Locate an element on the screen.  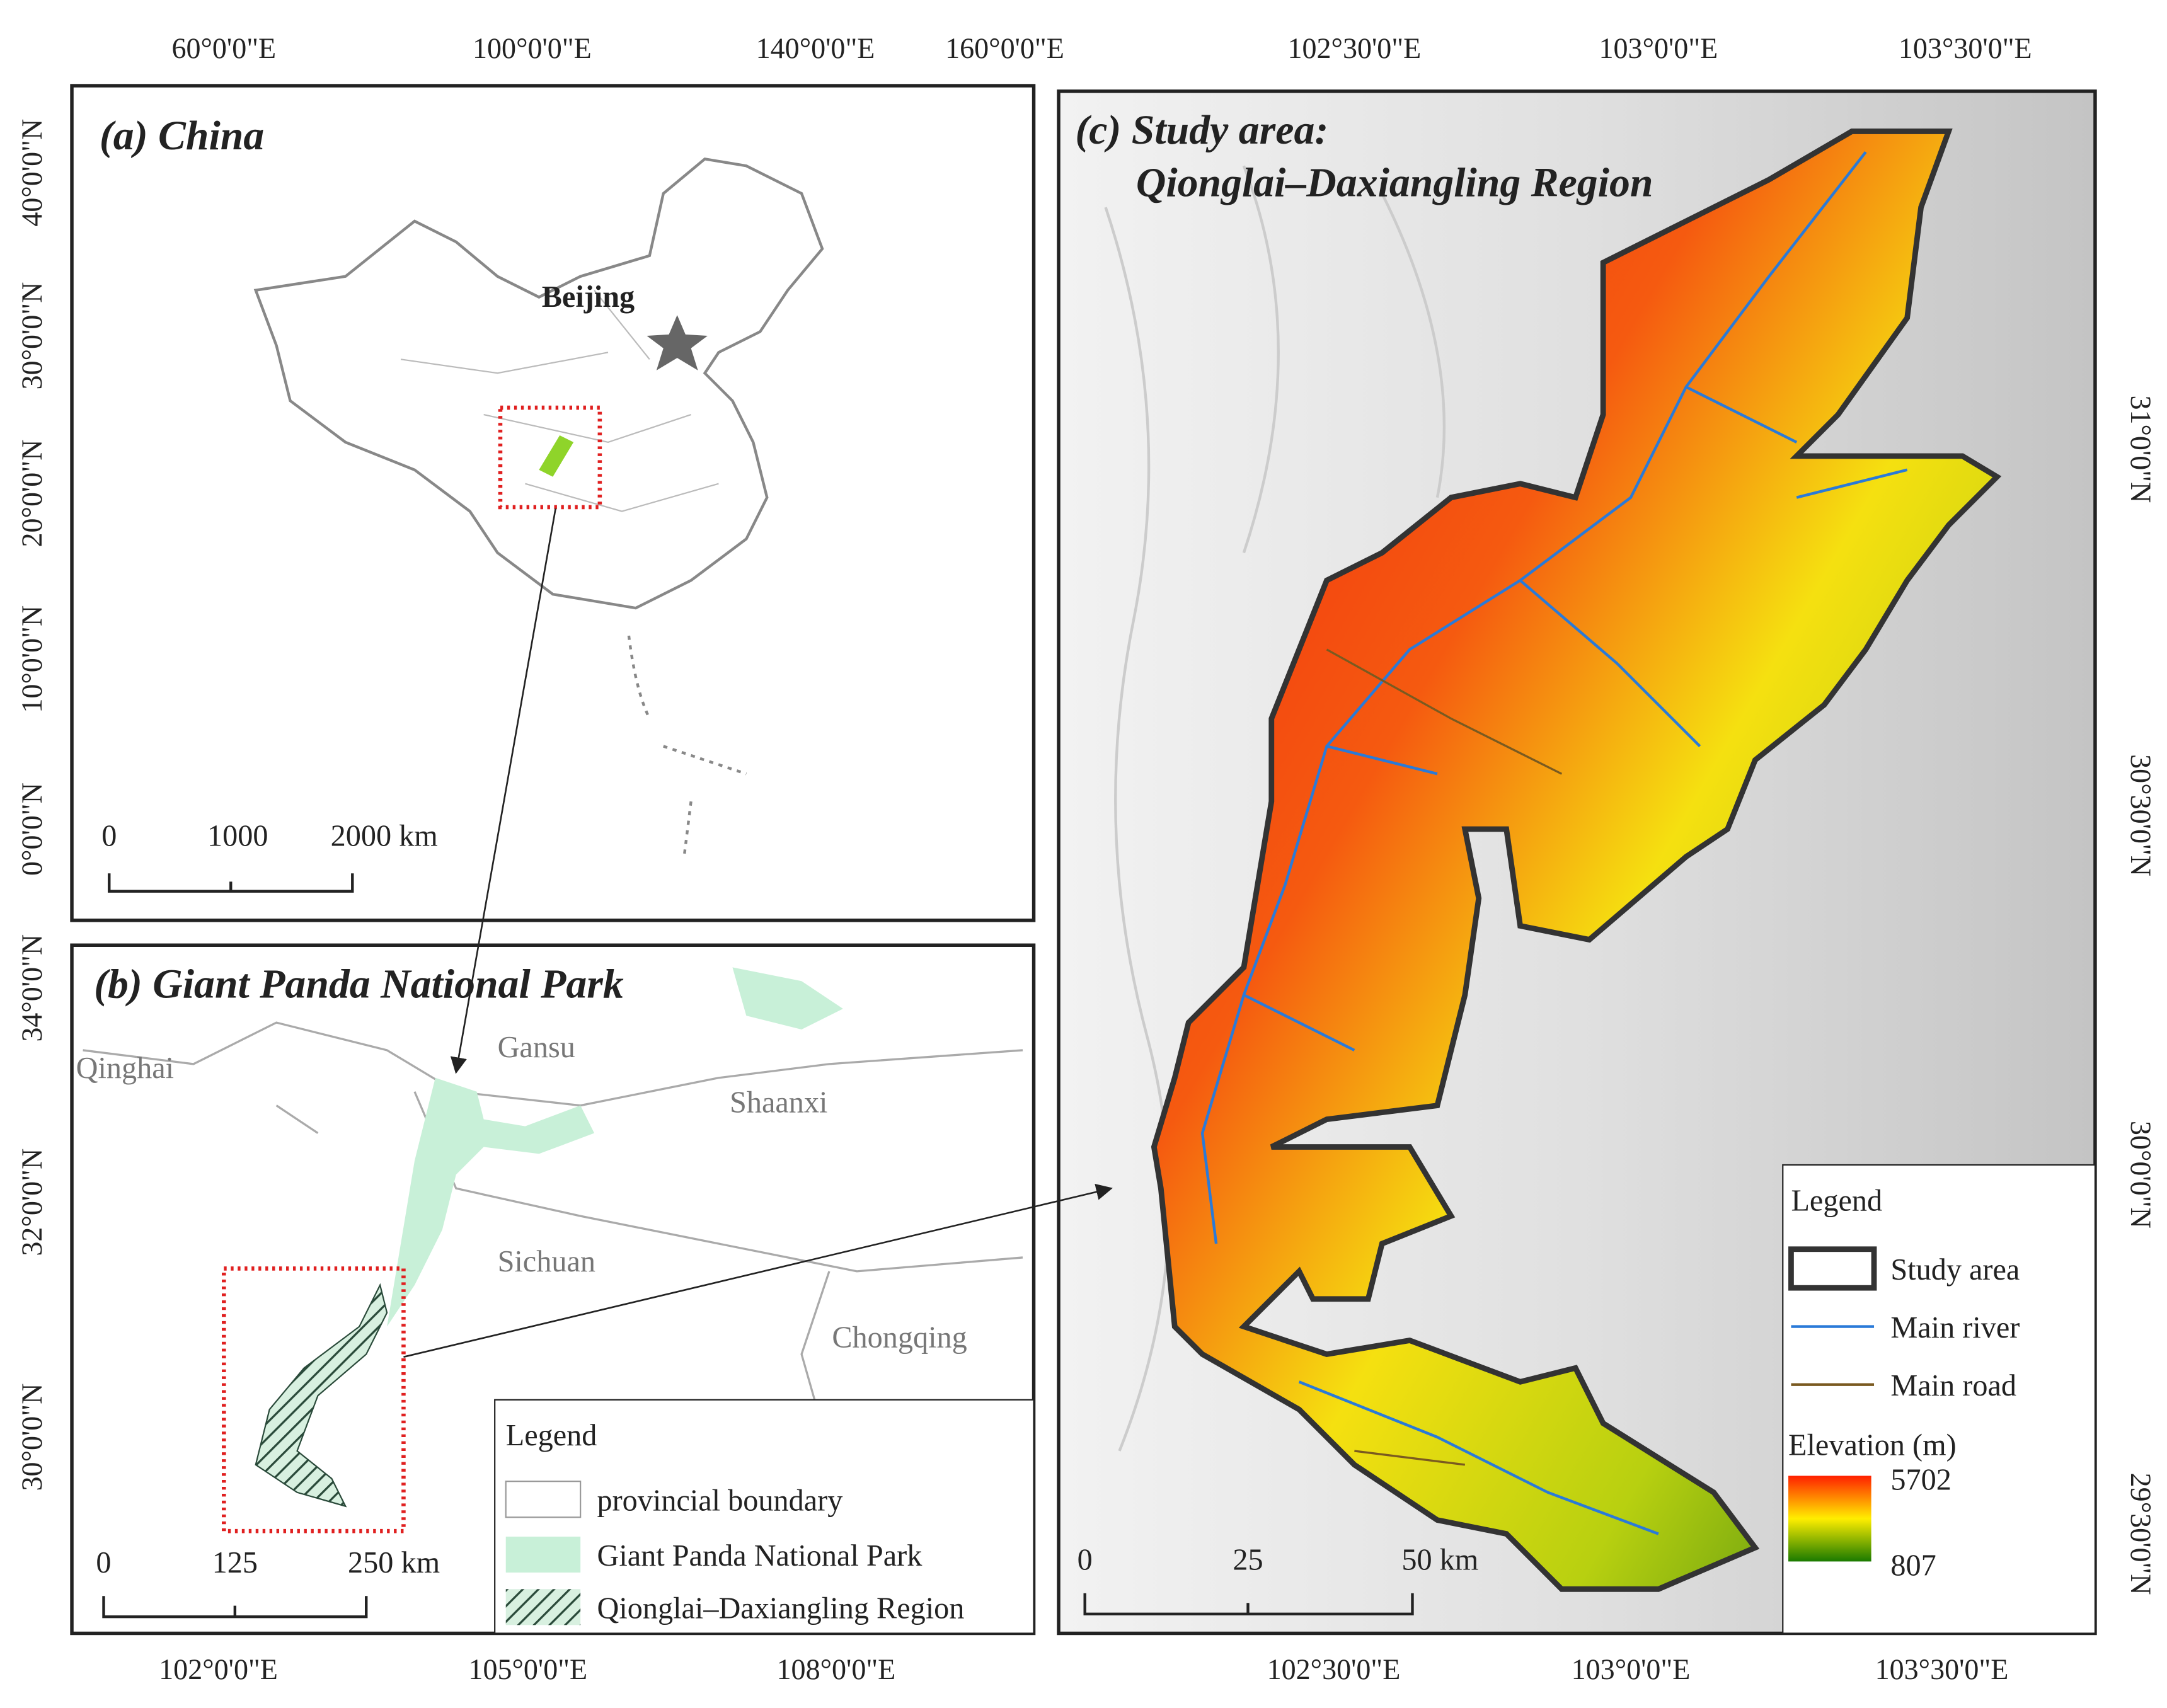
roads is located at coordinates (1444, 1057).